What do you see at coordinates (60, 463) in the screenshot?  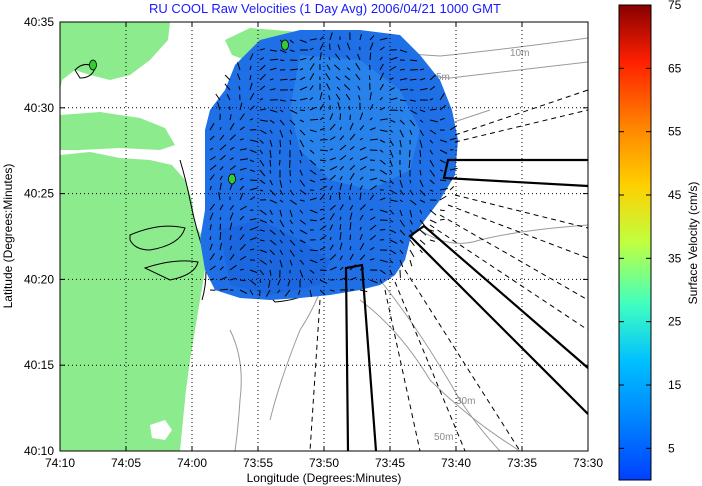 I see `x-tick-label: 74:10` at bounding box center [60, 463].